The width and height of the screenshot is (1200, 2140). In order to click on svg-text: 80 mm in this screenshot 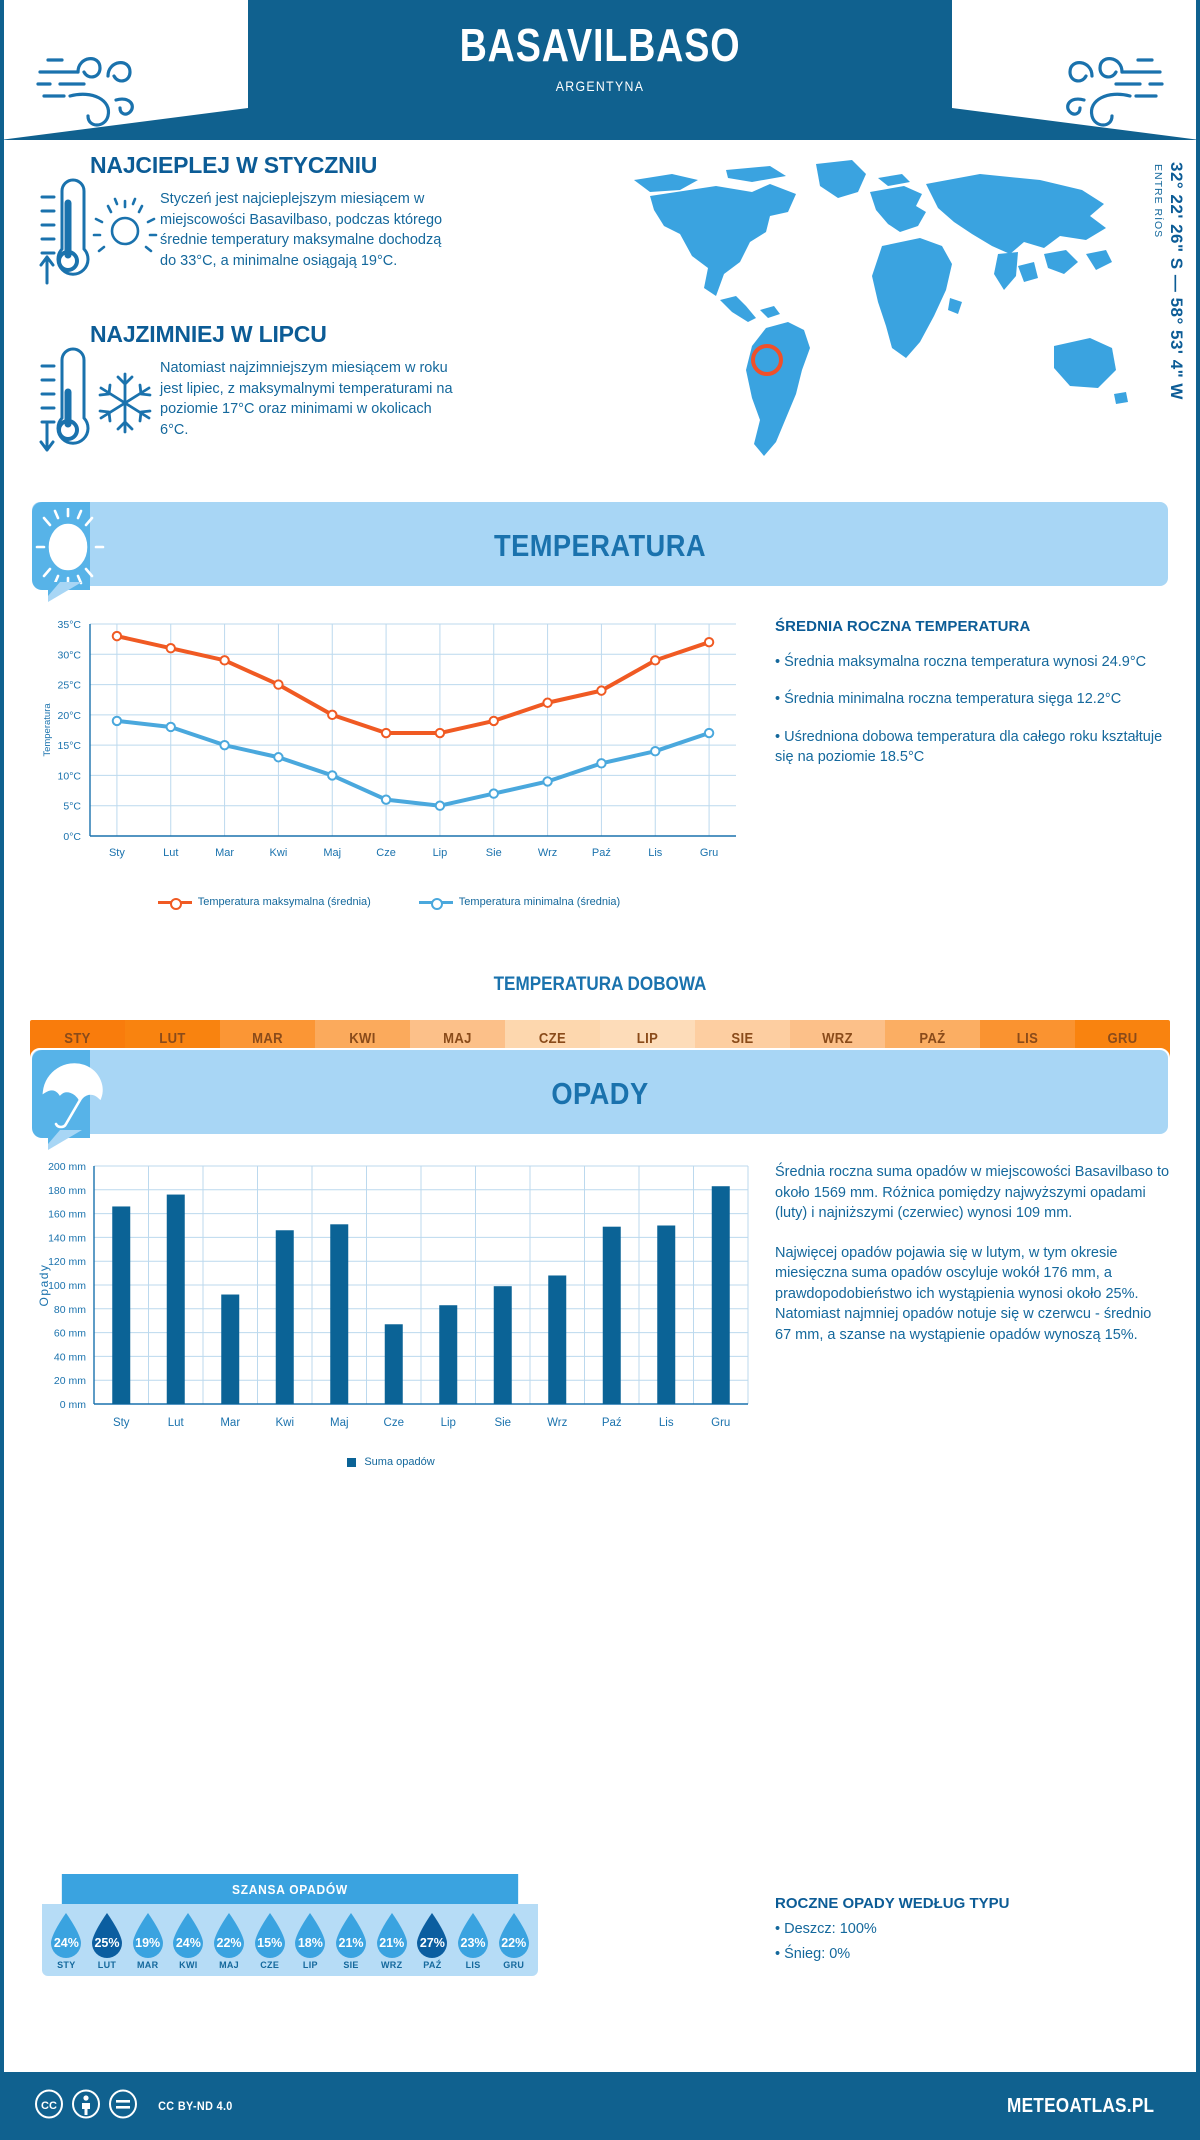, I will do `click(70, 1310)`.